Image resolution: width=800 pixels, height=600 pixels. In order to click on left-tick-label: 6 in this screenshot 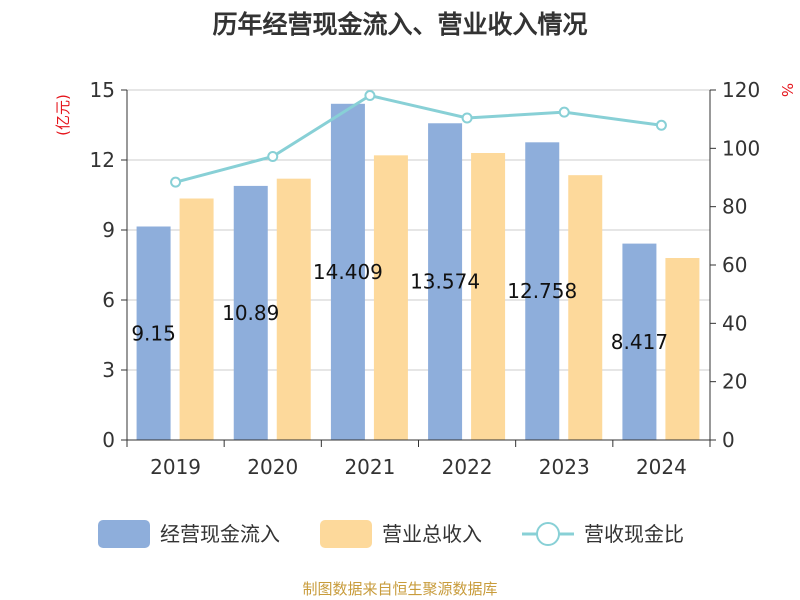, I will do `click(108, 300)`.